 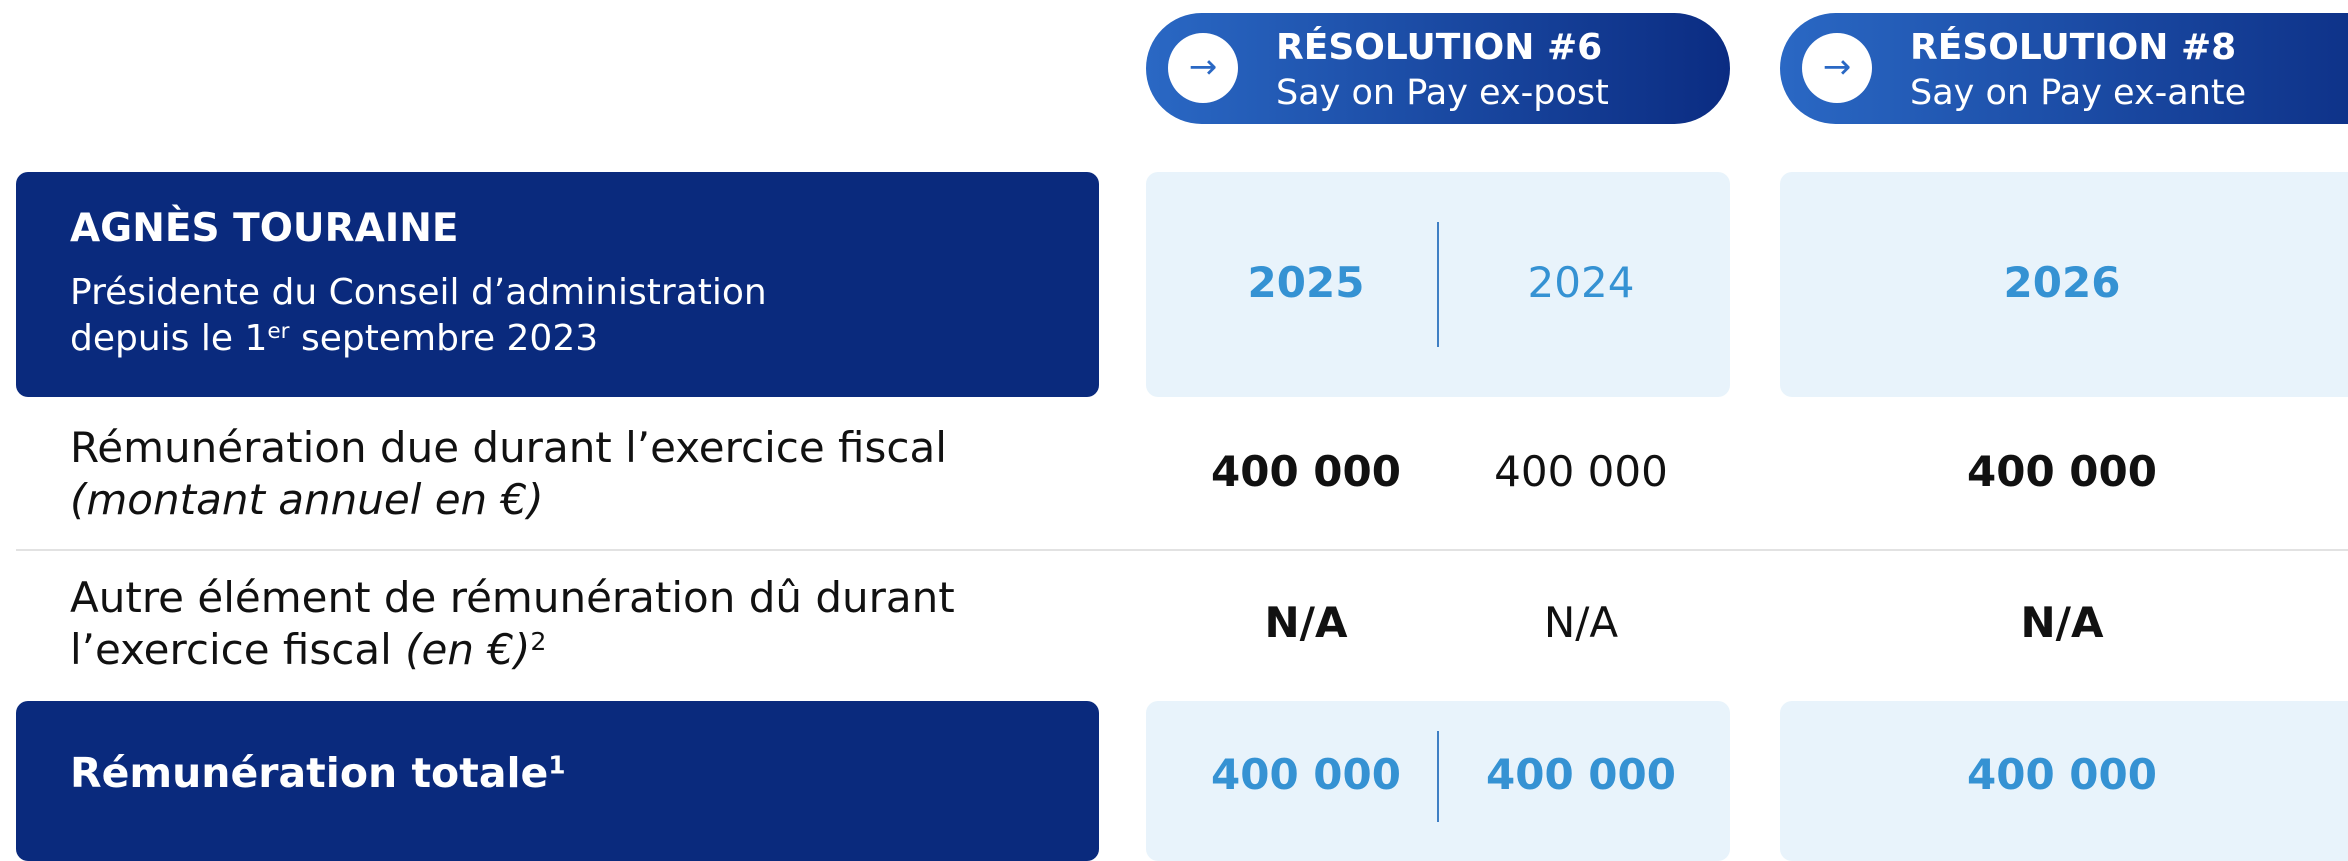 I want to click on total-values, so click(x=2064, y=781).